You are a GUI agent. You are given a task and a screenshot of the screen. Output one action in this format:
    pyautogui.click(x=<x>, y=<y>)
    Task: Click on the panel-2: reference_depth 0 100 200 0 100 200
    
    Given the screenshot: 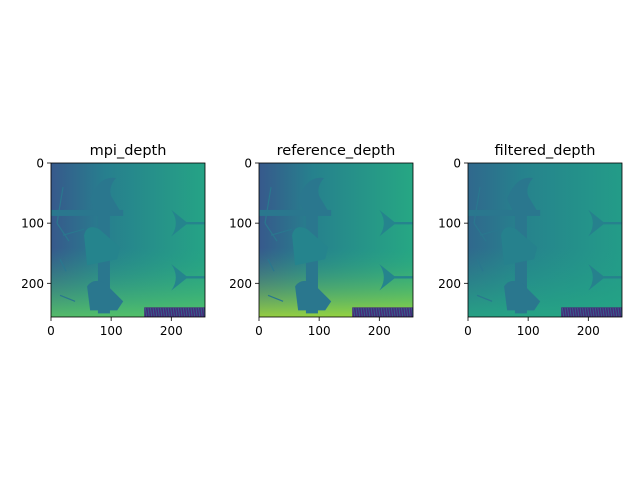 What is the action you would take?
    pyautogui.click(x=321, y=240)
    